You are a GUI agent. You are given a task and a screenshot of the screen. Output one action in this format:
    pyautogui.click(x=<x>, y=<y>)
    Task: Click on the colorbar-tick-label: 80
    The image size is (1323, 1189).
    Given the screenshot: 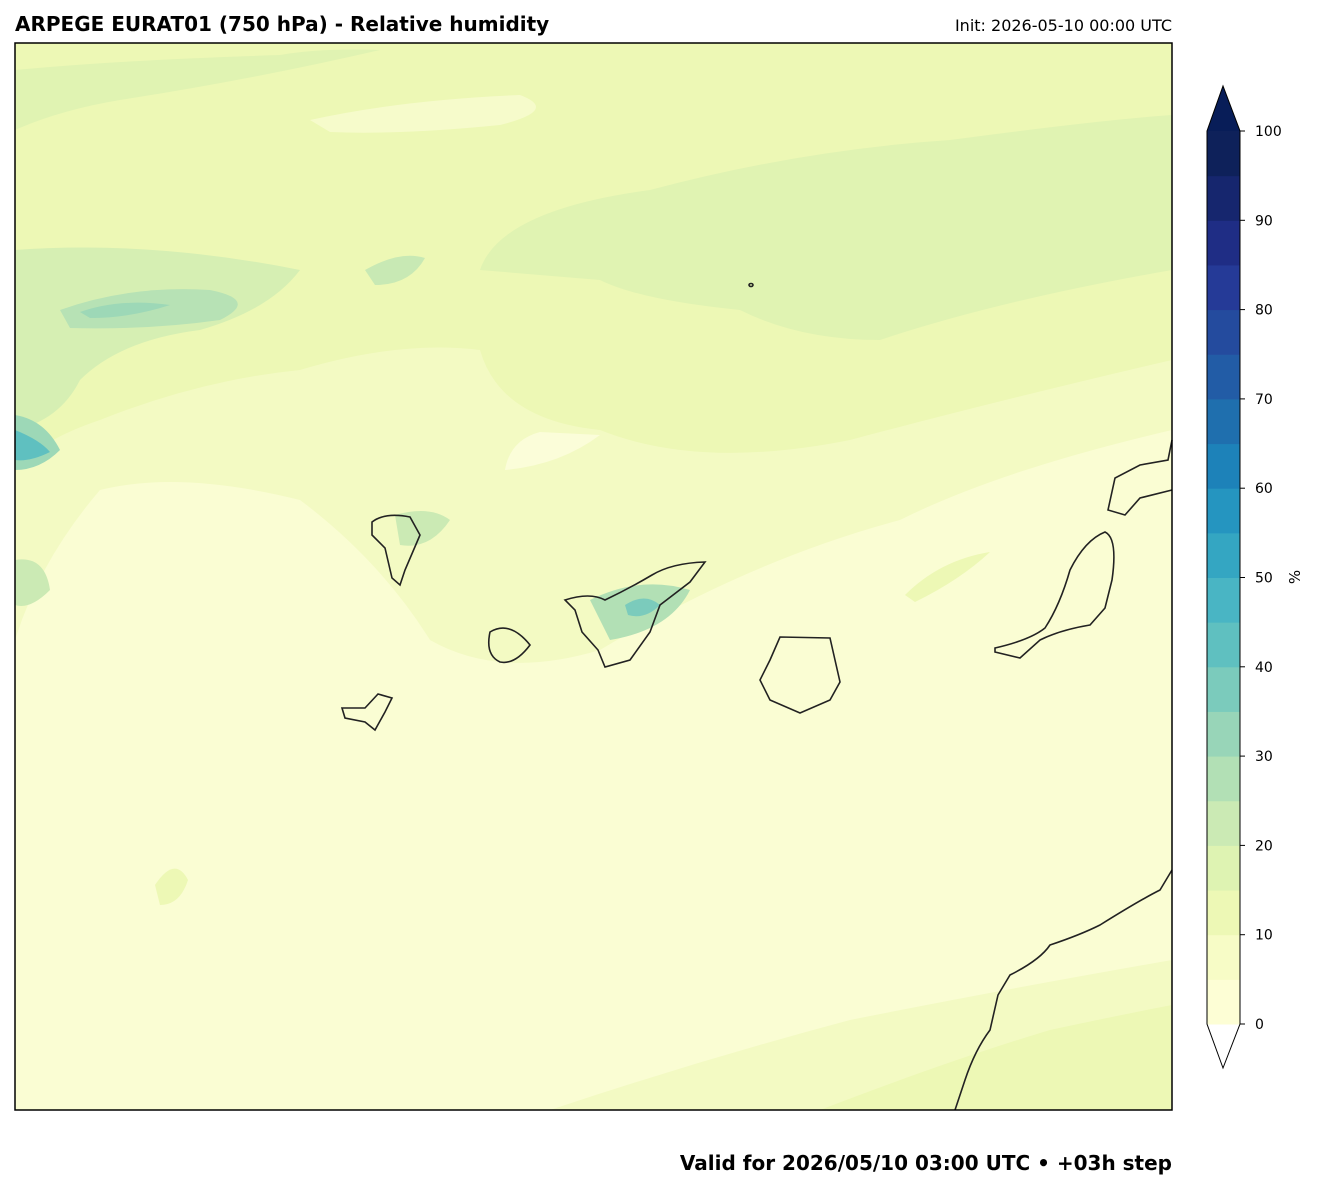 What is the action you would take?
    pyautogui.click(x=1264, y=311)
    